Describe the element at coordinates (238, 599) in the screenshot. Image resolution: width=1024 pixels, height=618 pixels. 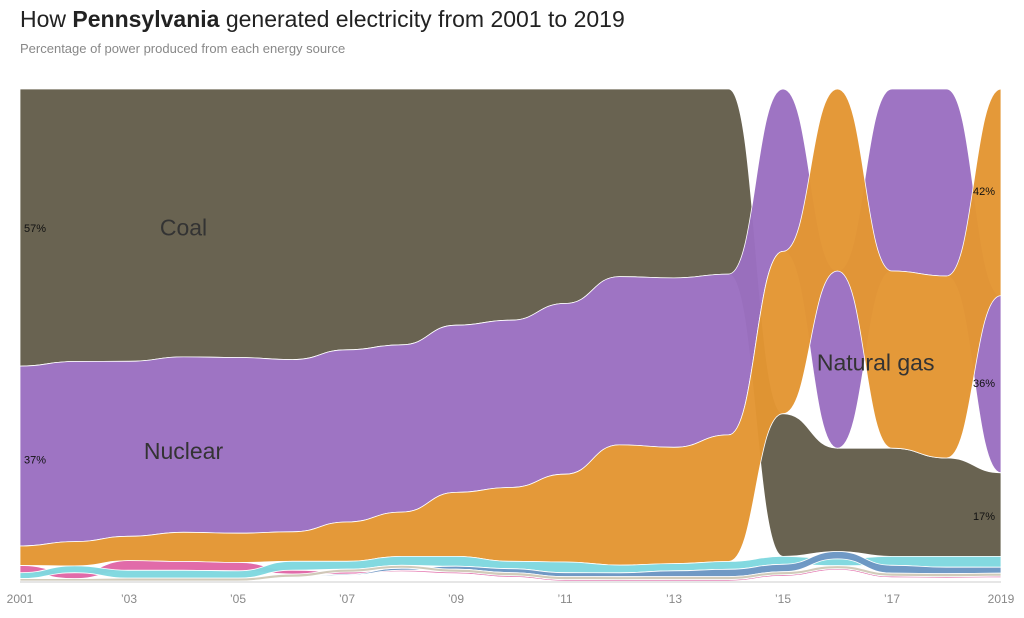
I see `x-tick-label: ’05` at that location.